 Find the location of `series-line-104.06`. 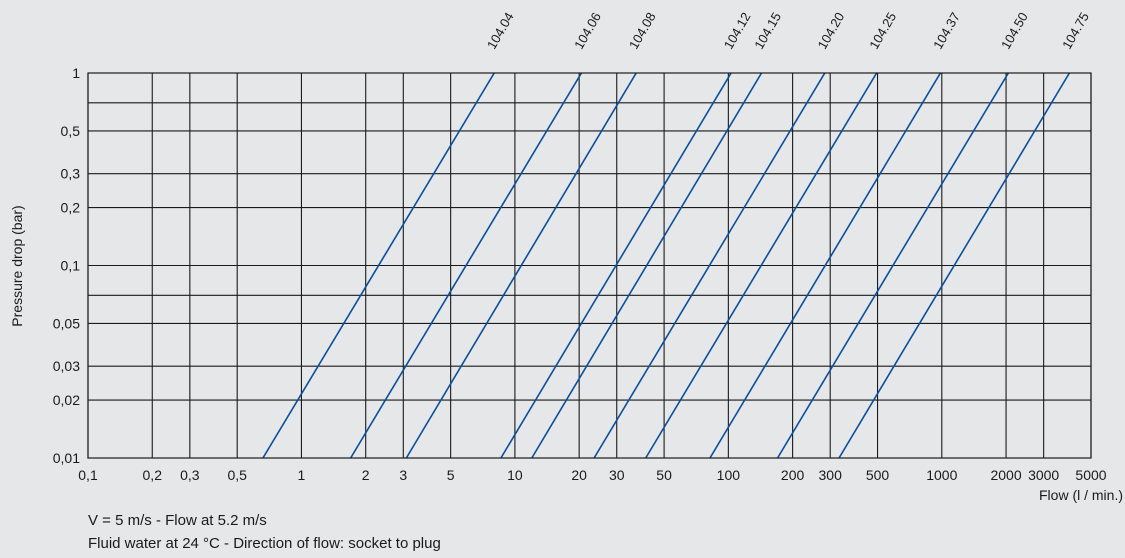

series-line-104.06 is located at coordinates (466, 265).